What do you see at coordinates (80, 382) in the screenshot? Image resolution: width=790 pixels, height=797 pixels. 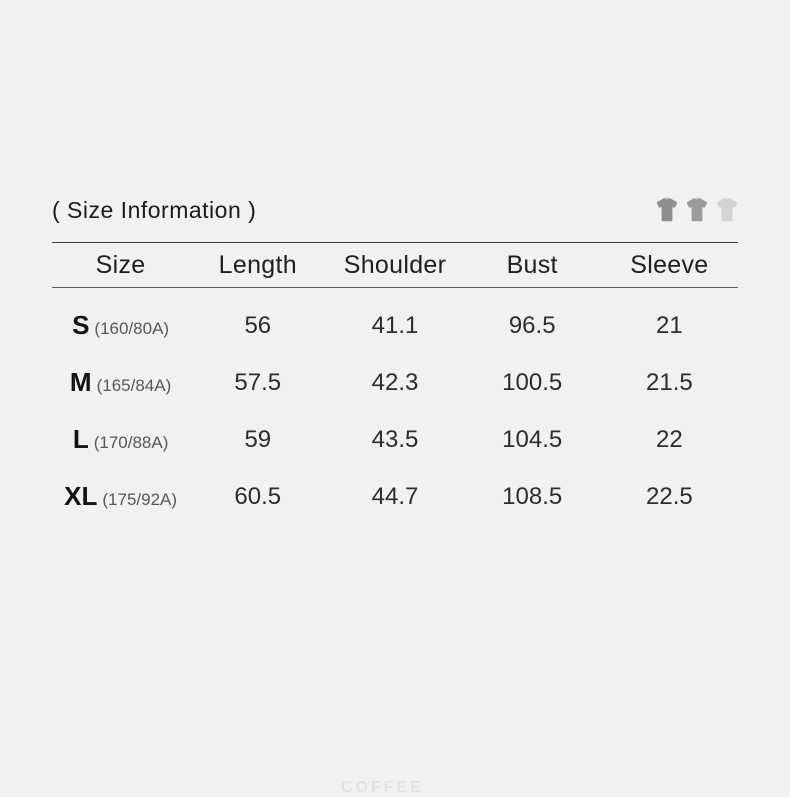 I see `size-label: M` at bounding box center [80, 382].